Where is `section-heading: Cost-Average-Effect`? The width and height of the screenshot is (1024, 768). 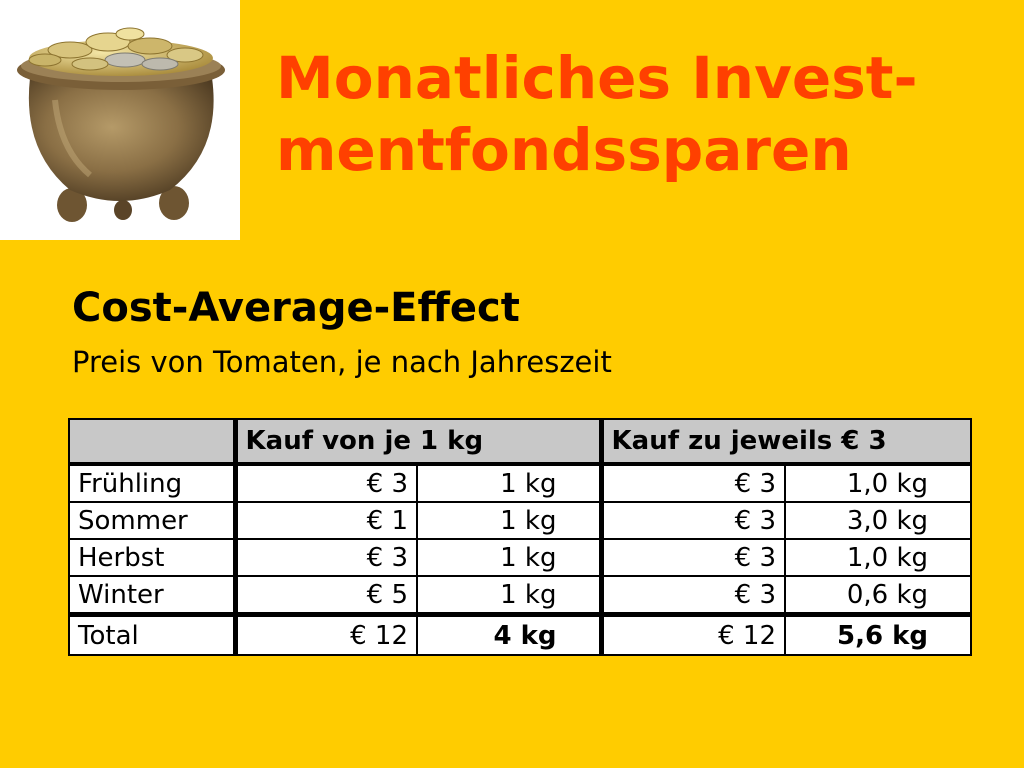 section-heading: Cost-Average-Effect is located at coordinates (296, 308).